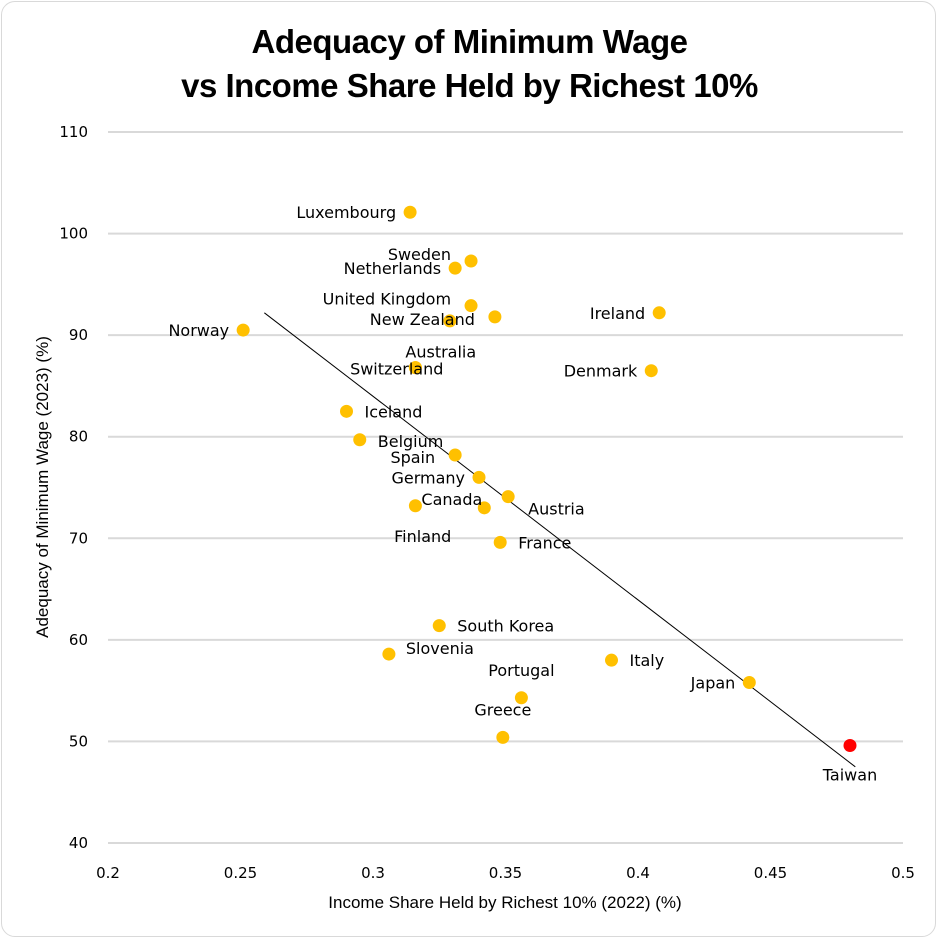 The width and height of the screenshot is (939, 940). I want to click on point-label: Switzerland, so click(396, 369).